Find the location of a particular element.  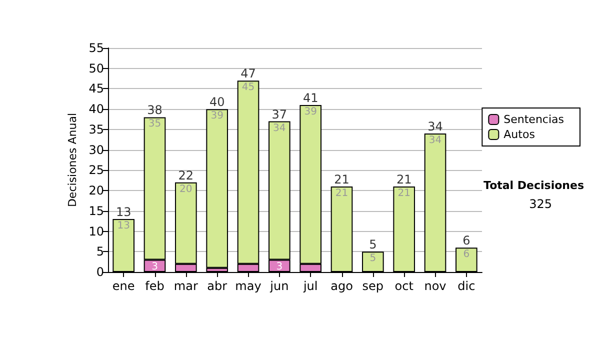

y-tick-label: 50 is located at coordinates (96, 68).